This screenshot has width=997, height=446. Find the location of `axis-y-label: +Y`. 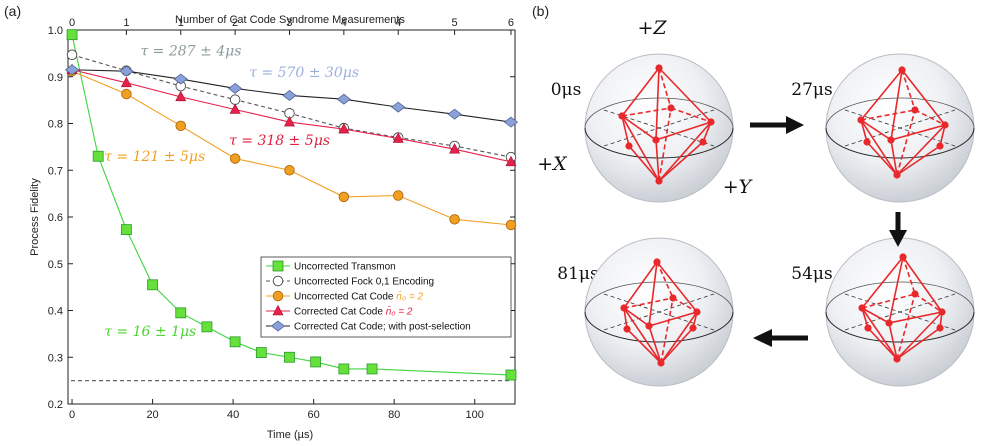

axis-y-label: +Y is located at coordinates (738, 187).